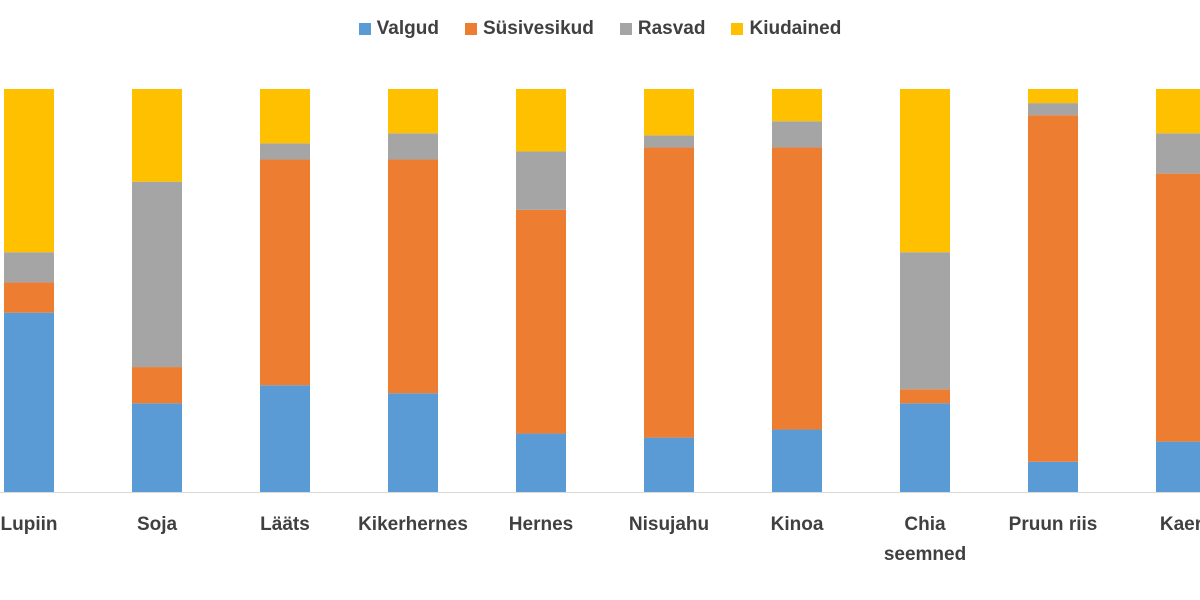 The image size is (1200, 600). I want to click on x-tick-label: Kinoa, so click(797, 524).